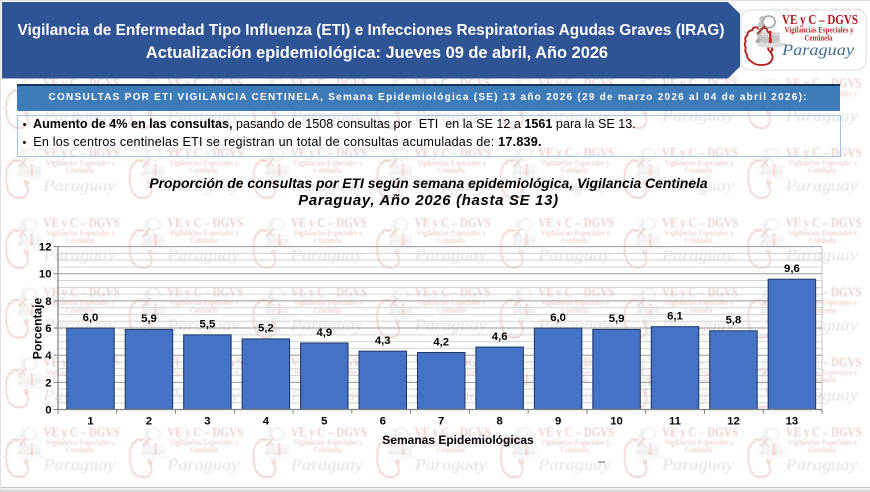  What do you see at coordinates (458, 440) in the screenshot?
I see `svg-text: Semanas Epidemiológicas` at bounding box center [458, 440].